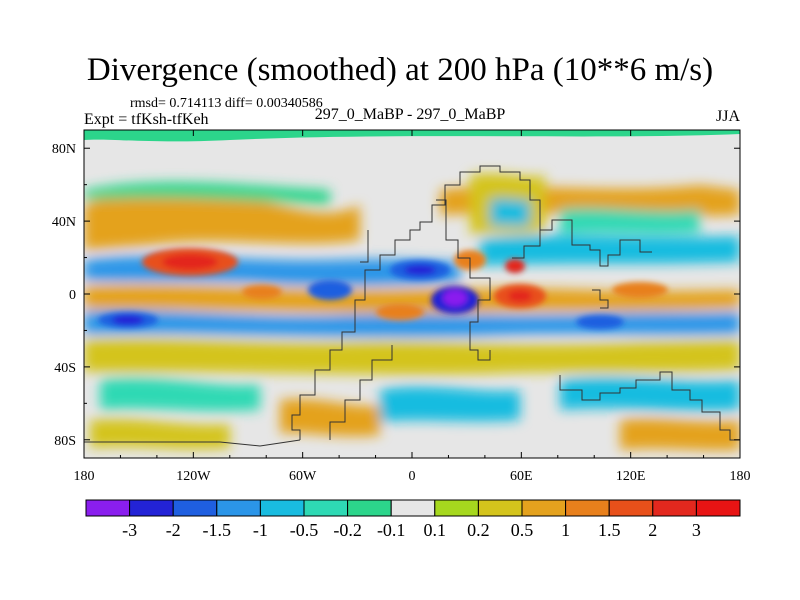 The width and height of the screenshot is (800, 600). Describe the element at coordinates (565, 530) in the screenshot. I see `colorbar-level-label: 1` at that location.